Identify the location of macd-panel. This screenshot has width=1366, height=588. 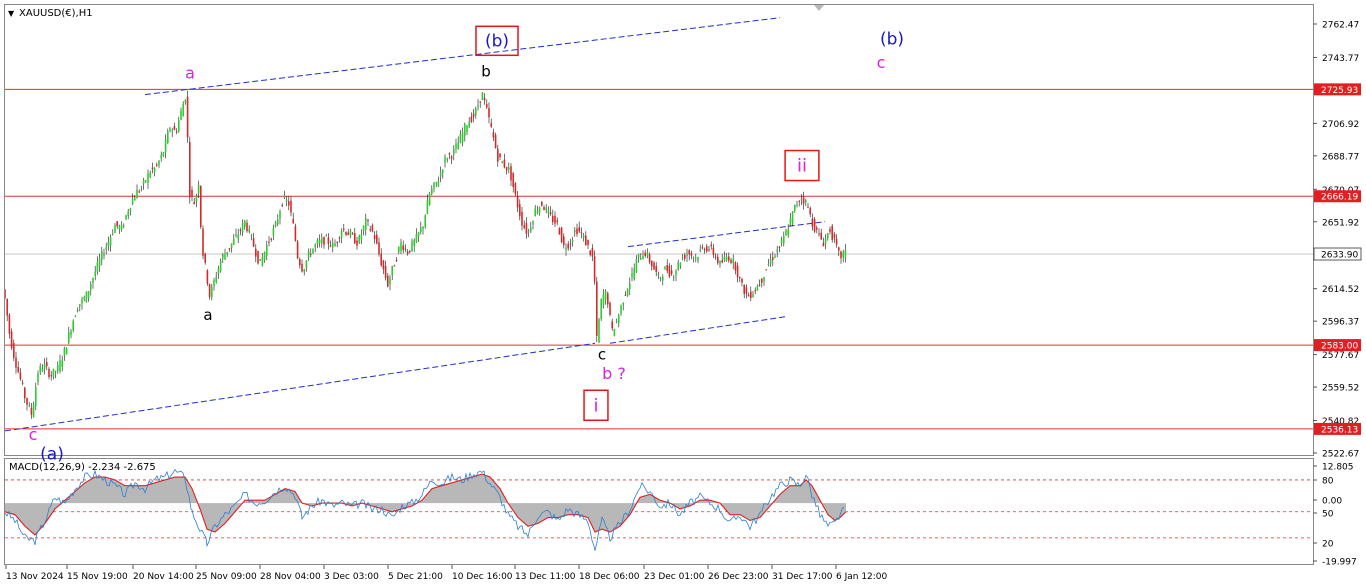
(659, 509).